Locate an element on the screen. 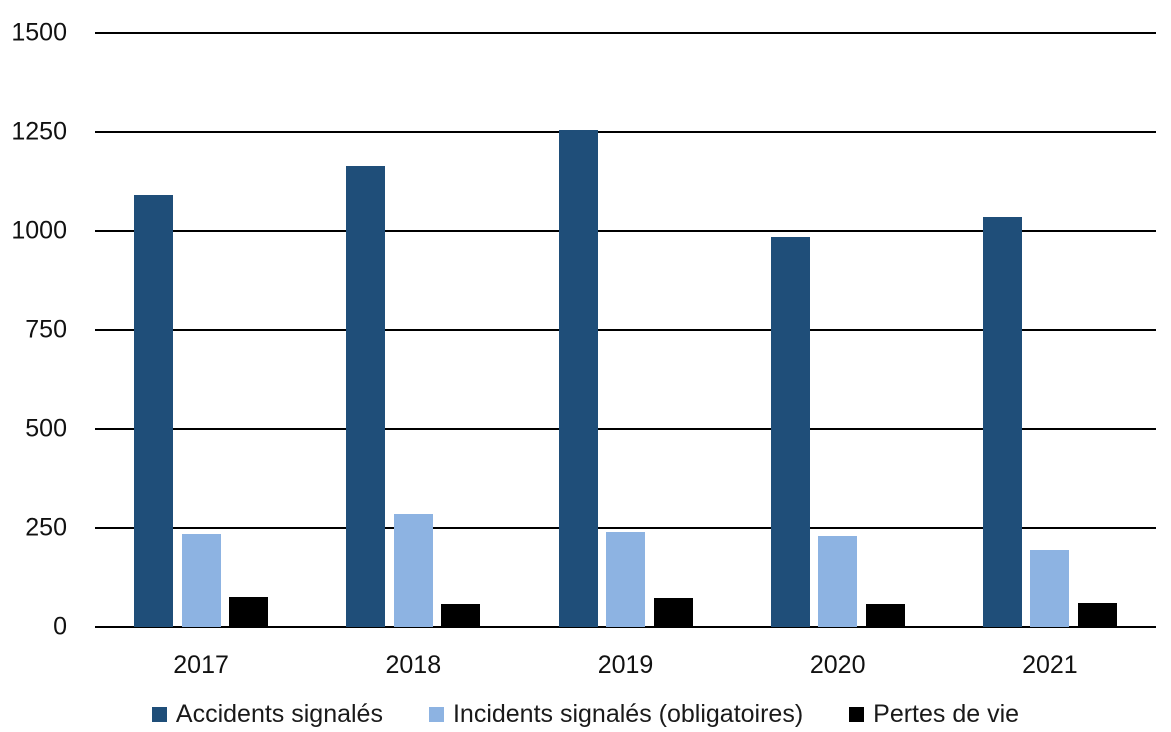 This screenshot has height=732, width=1171. bar-series3-2018 is located at coordinates (461, 615).